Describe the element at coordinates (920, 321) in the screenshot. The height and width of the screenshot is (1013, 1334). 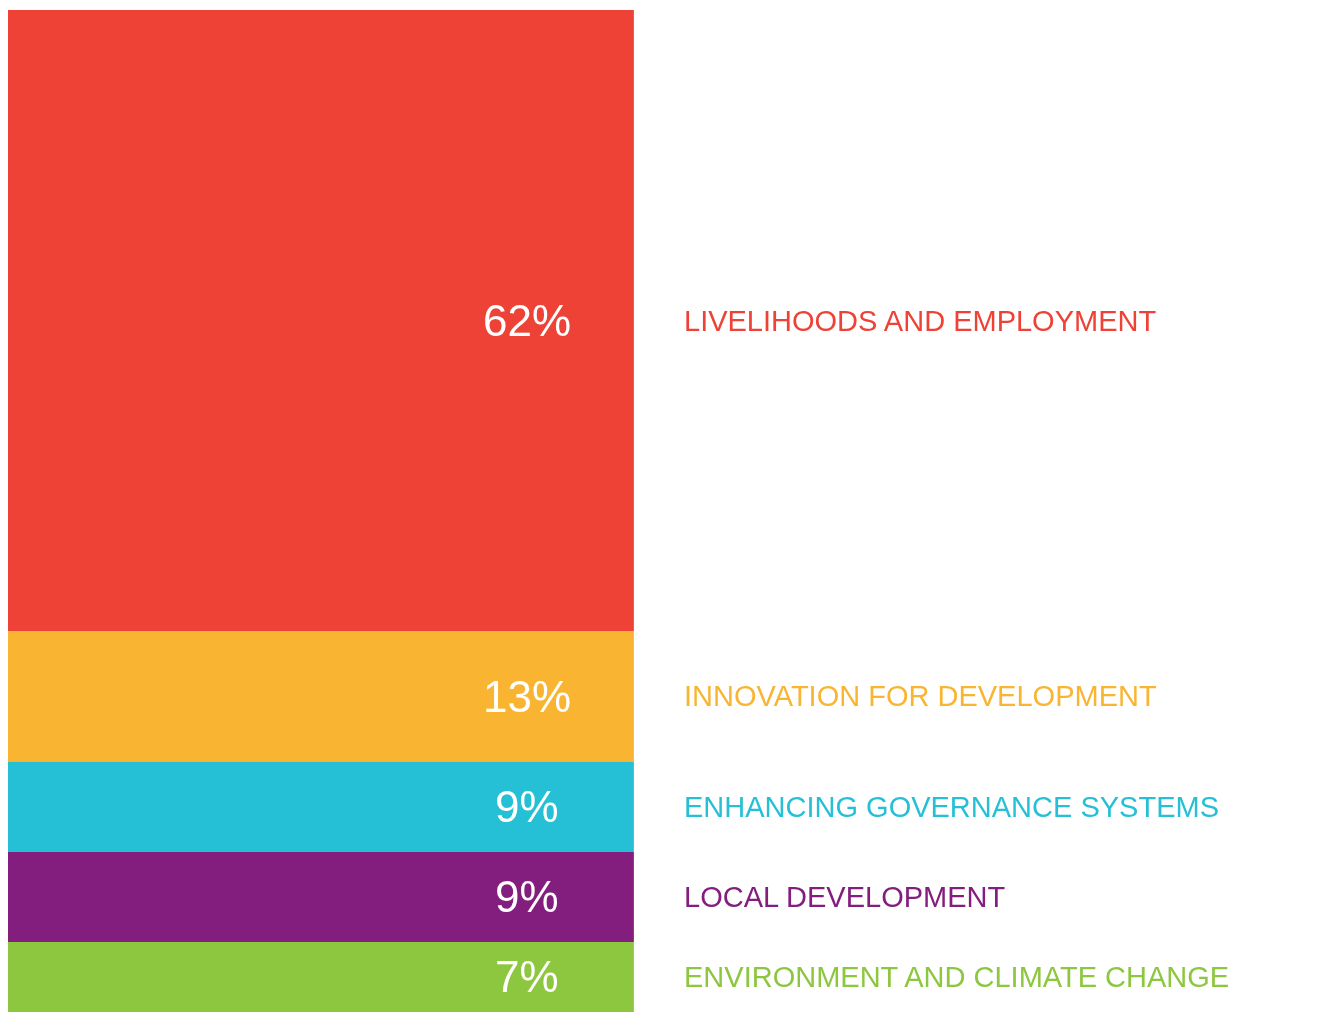
I see `series-label: LIVELIHOODS AND EMPLOYMENT` at that location.